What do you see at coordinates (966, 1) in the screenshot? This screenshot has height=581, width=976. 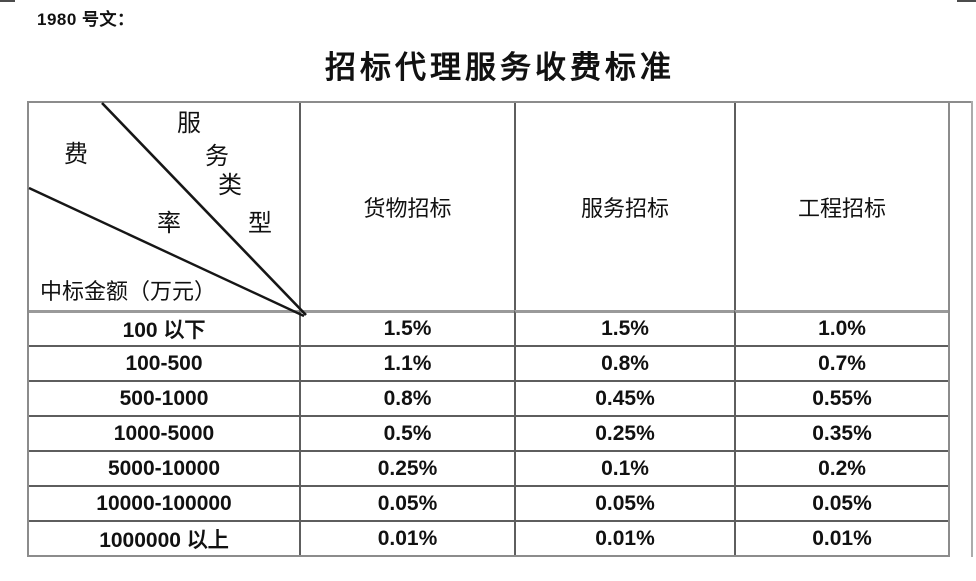 I see `screen-top-right-artifact` at bounding box center [966, 1].